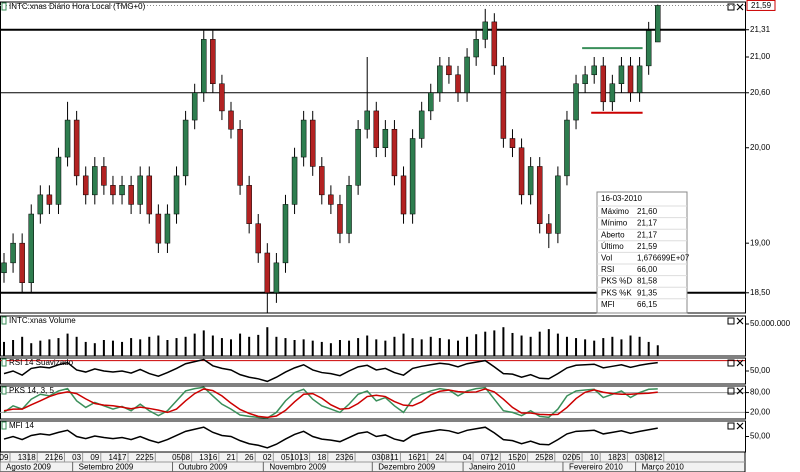 This screenshot has height=472, width=800. Describe the element at coordinates (122, 457) in the screenshot. I see `x-tick-label: 17` at that location.